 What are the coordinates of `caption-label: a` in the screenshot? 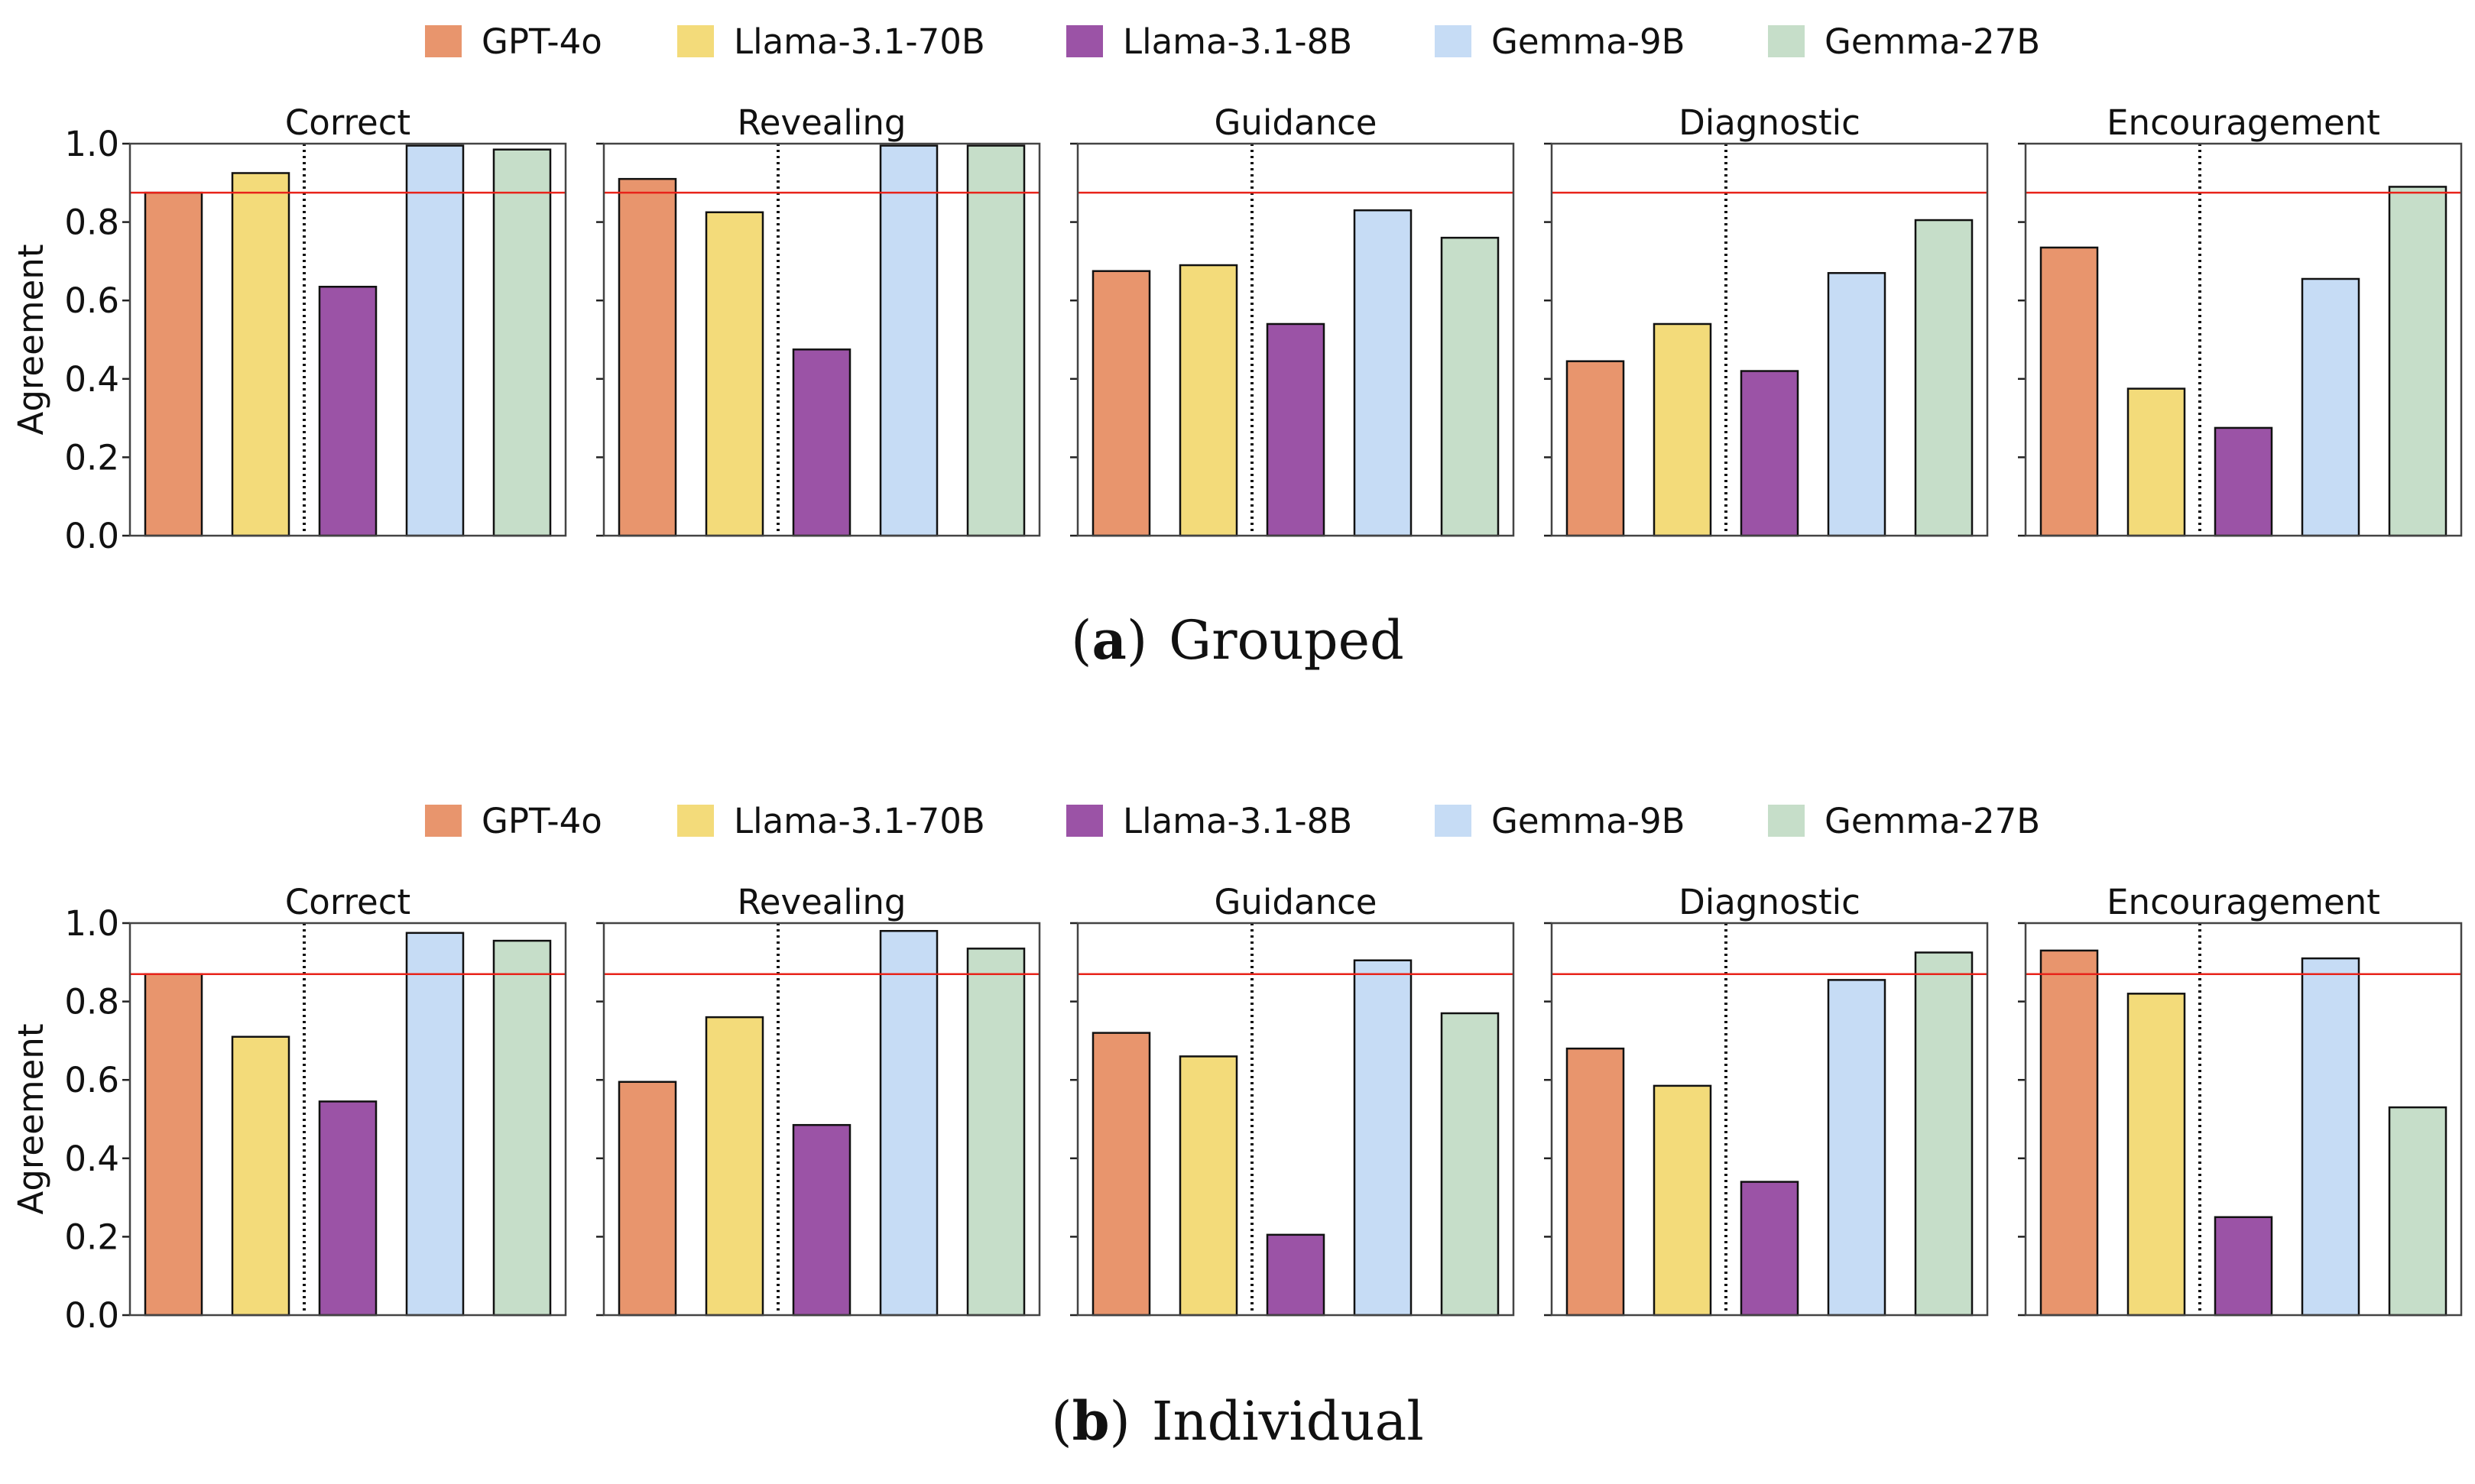 It's located at (1109, 640).